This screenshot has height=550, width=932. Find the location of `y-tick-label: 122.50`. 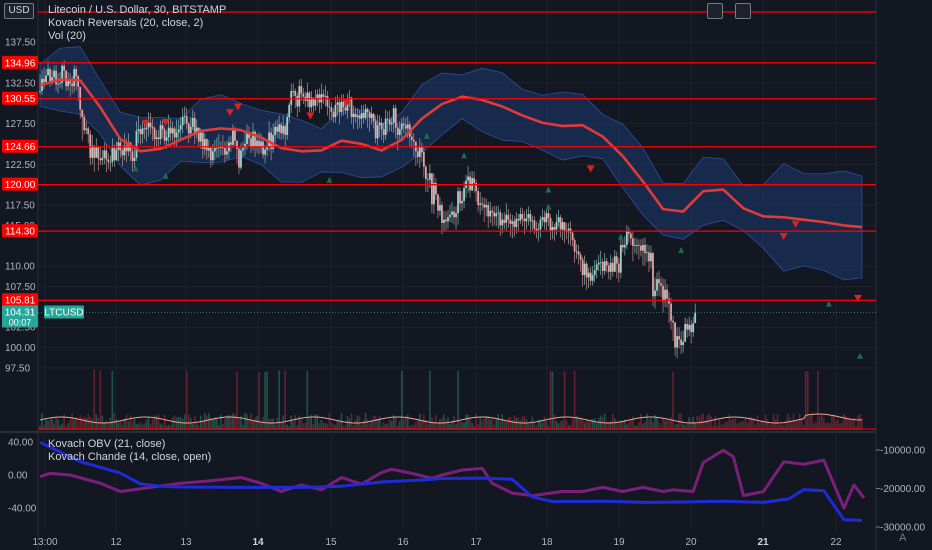

y-tick-label: 122.50 is located at coordinates (20, 165).